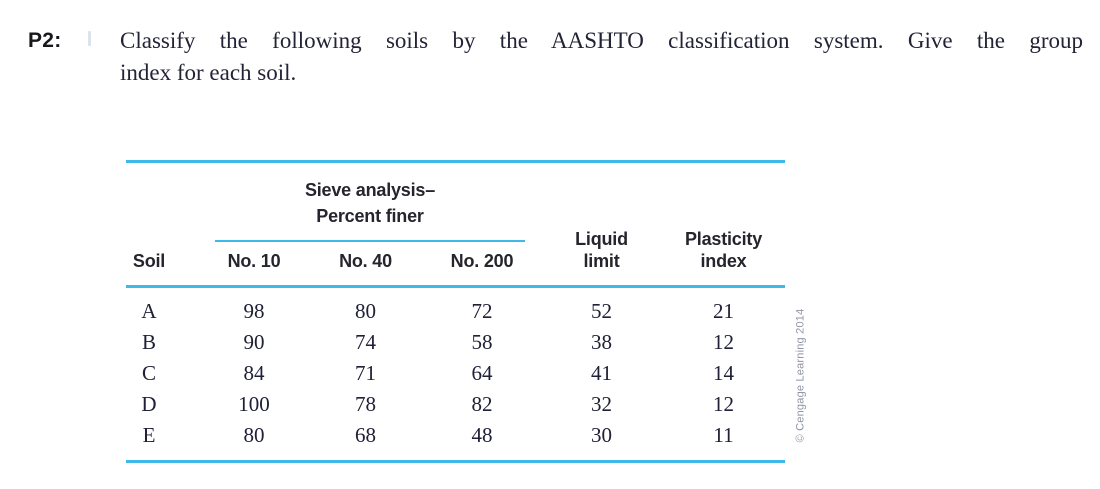  I want to click on column-header-plasticity-index: Plasticity index, so click(723, 250).